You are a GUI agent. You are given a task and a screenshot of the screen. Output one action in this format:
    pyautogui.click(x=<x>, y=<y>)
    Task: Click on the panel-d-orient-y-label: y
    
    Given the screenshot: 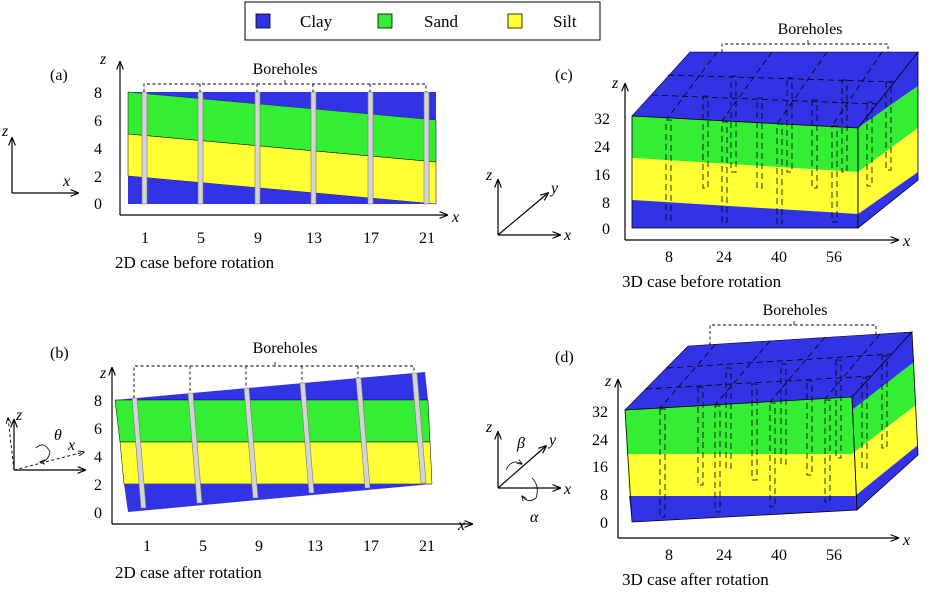 What is the action you would take?
    pyautogui.click(x=552, y=440)
    